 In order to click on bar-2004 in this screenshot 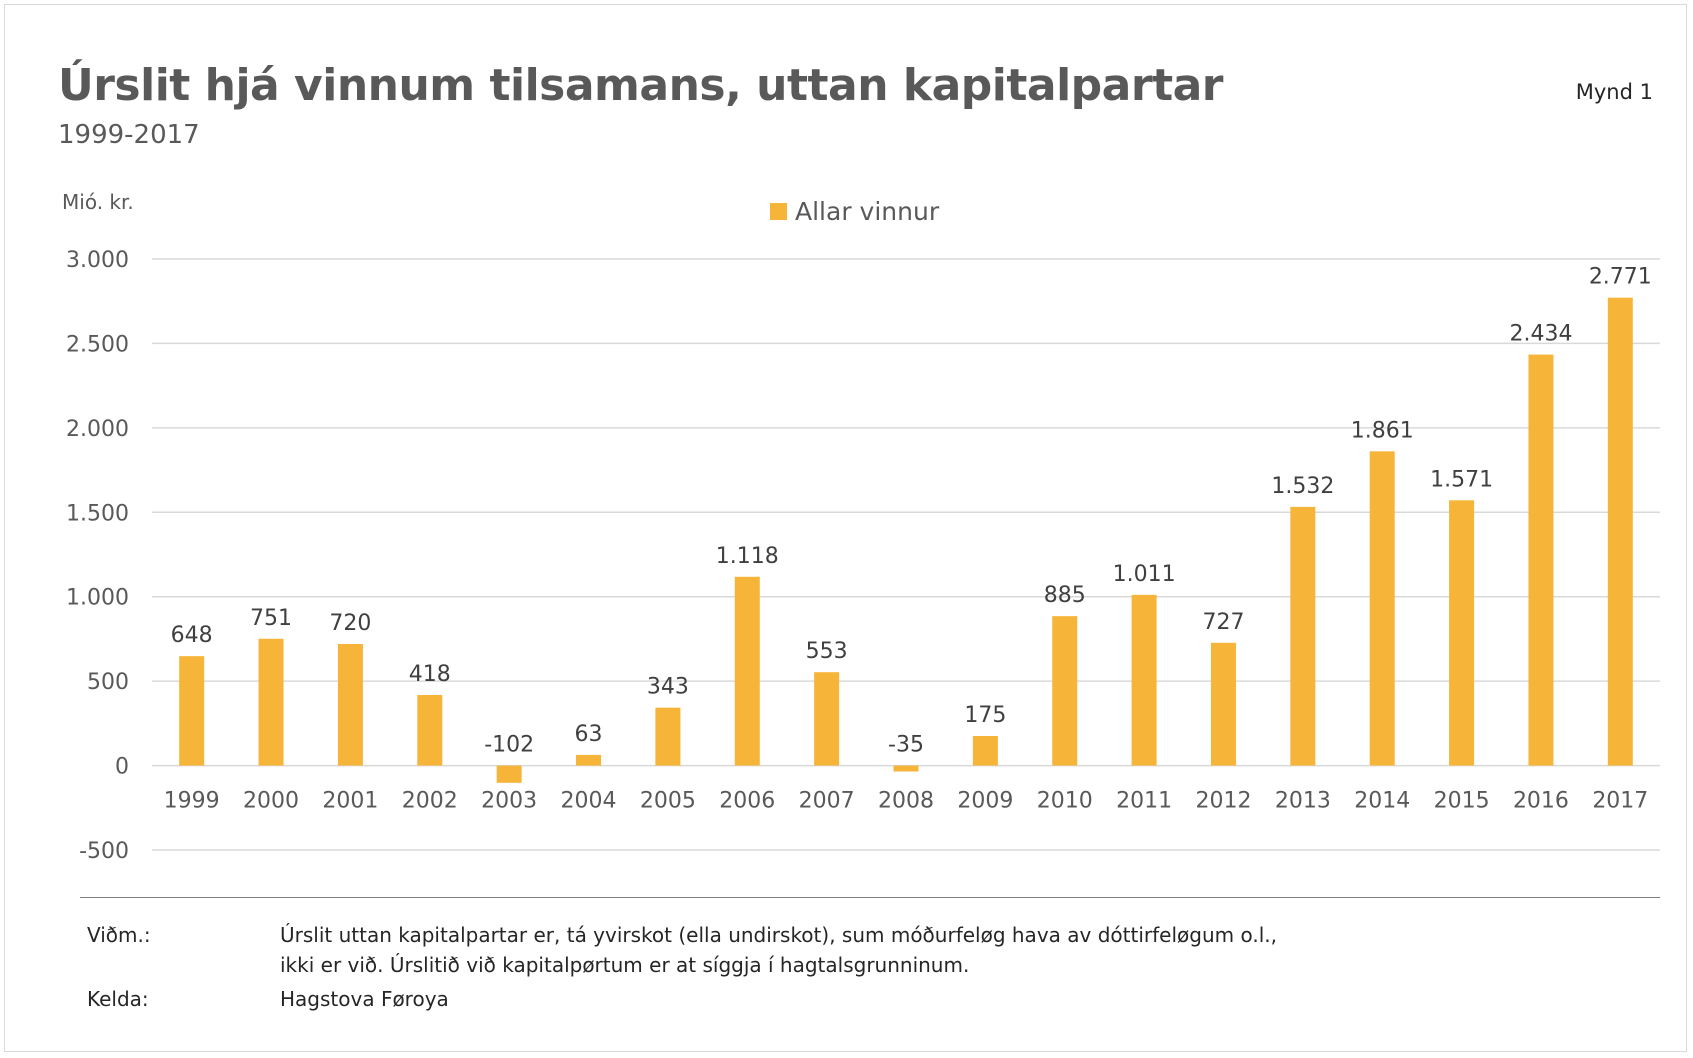, I will do `click(589, 760)`.